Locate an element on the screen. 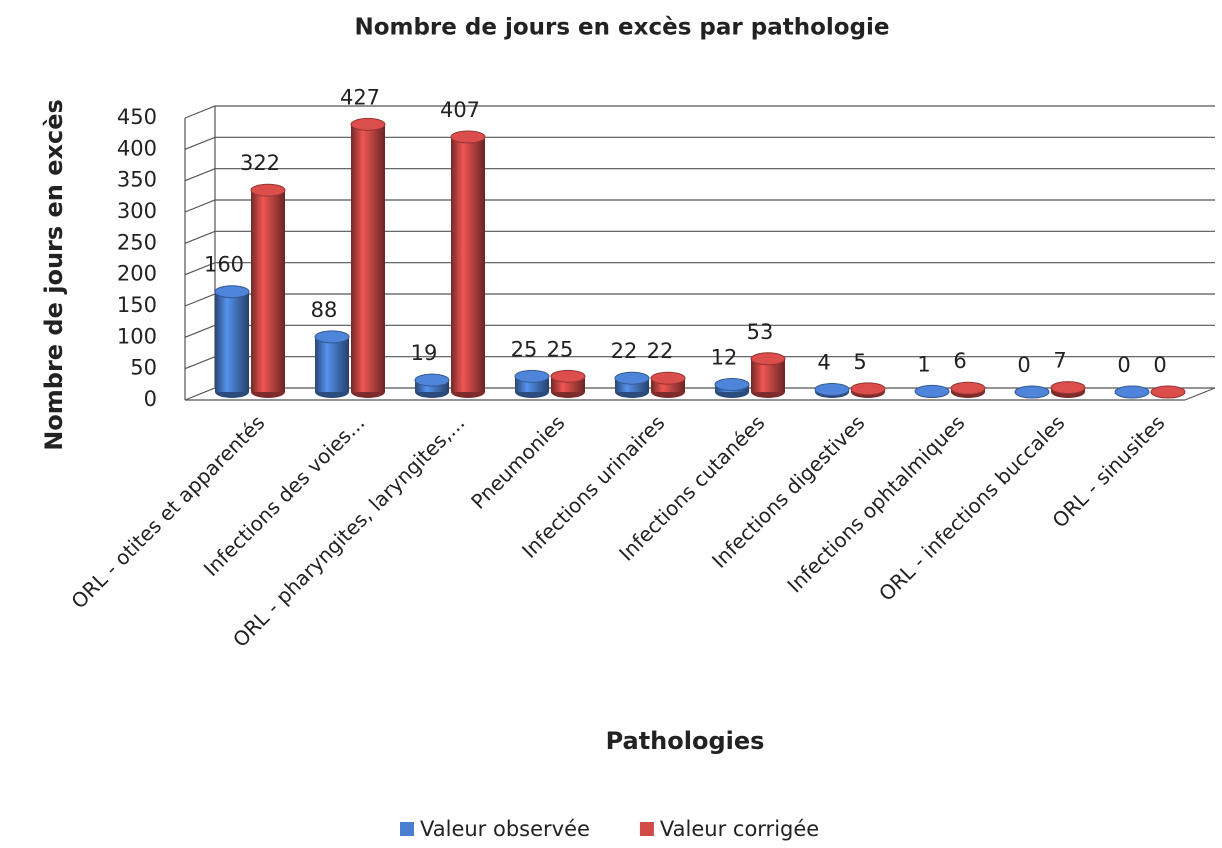  floor-right is located at coordinates (1200, 394).